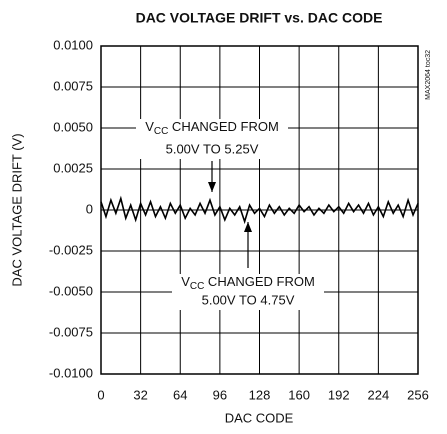 This screenshot has height=434, width=447. I want to click on y-tick-label: -0.0100, so click(71, 372).